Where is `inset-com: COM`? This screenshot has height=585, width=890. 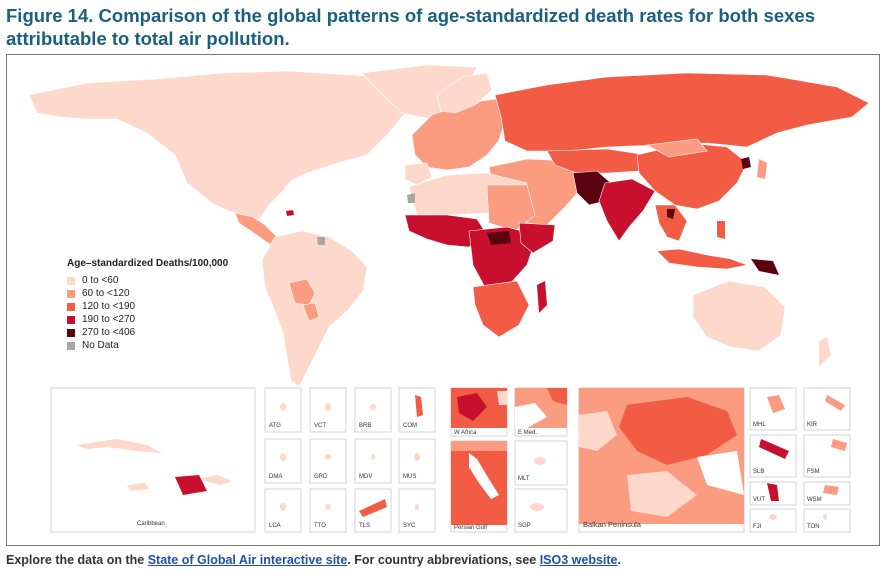
inset-com: COM is located at coordinates (410, 426).